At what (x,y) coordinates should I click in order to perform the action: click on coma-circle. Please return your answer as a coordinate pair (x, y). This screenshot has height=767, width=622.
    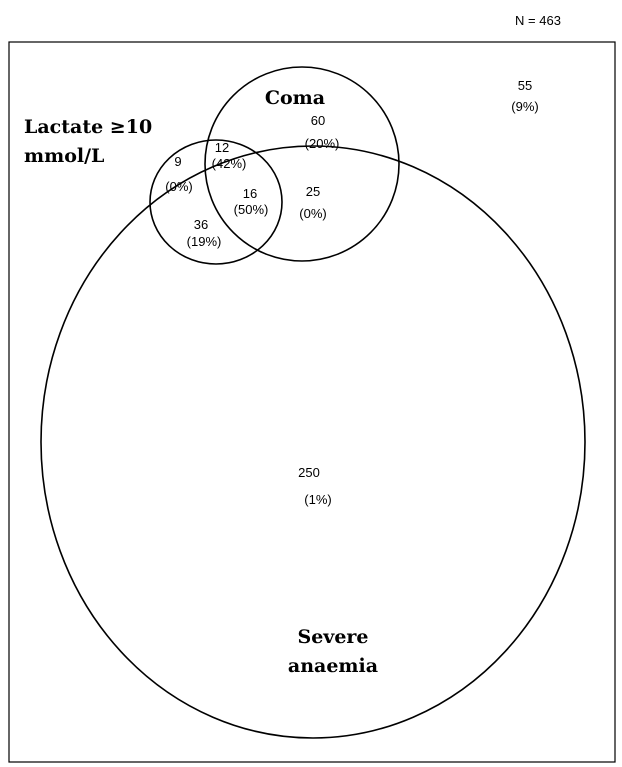
    Looking at the image, I should click on (302, 164).